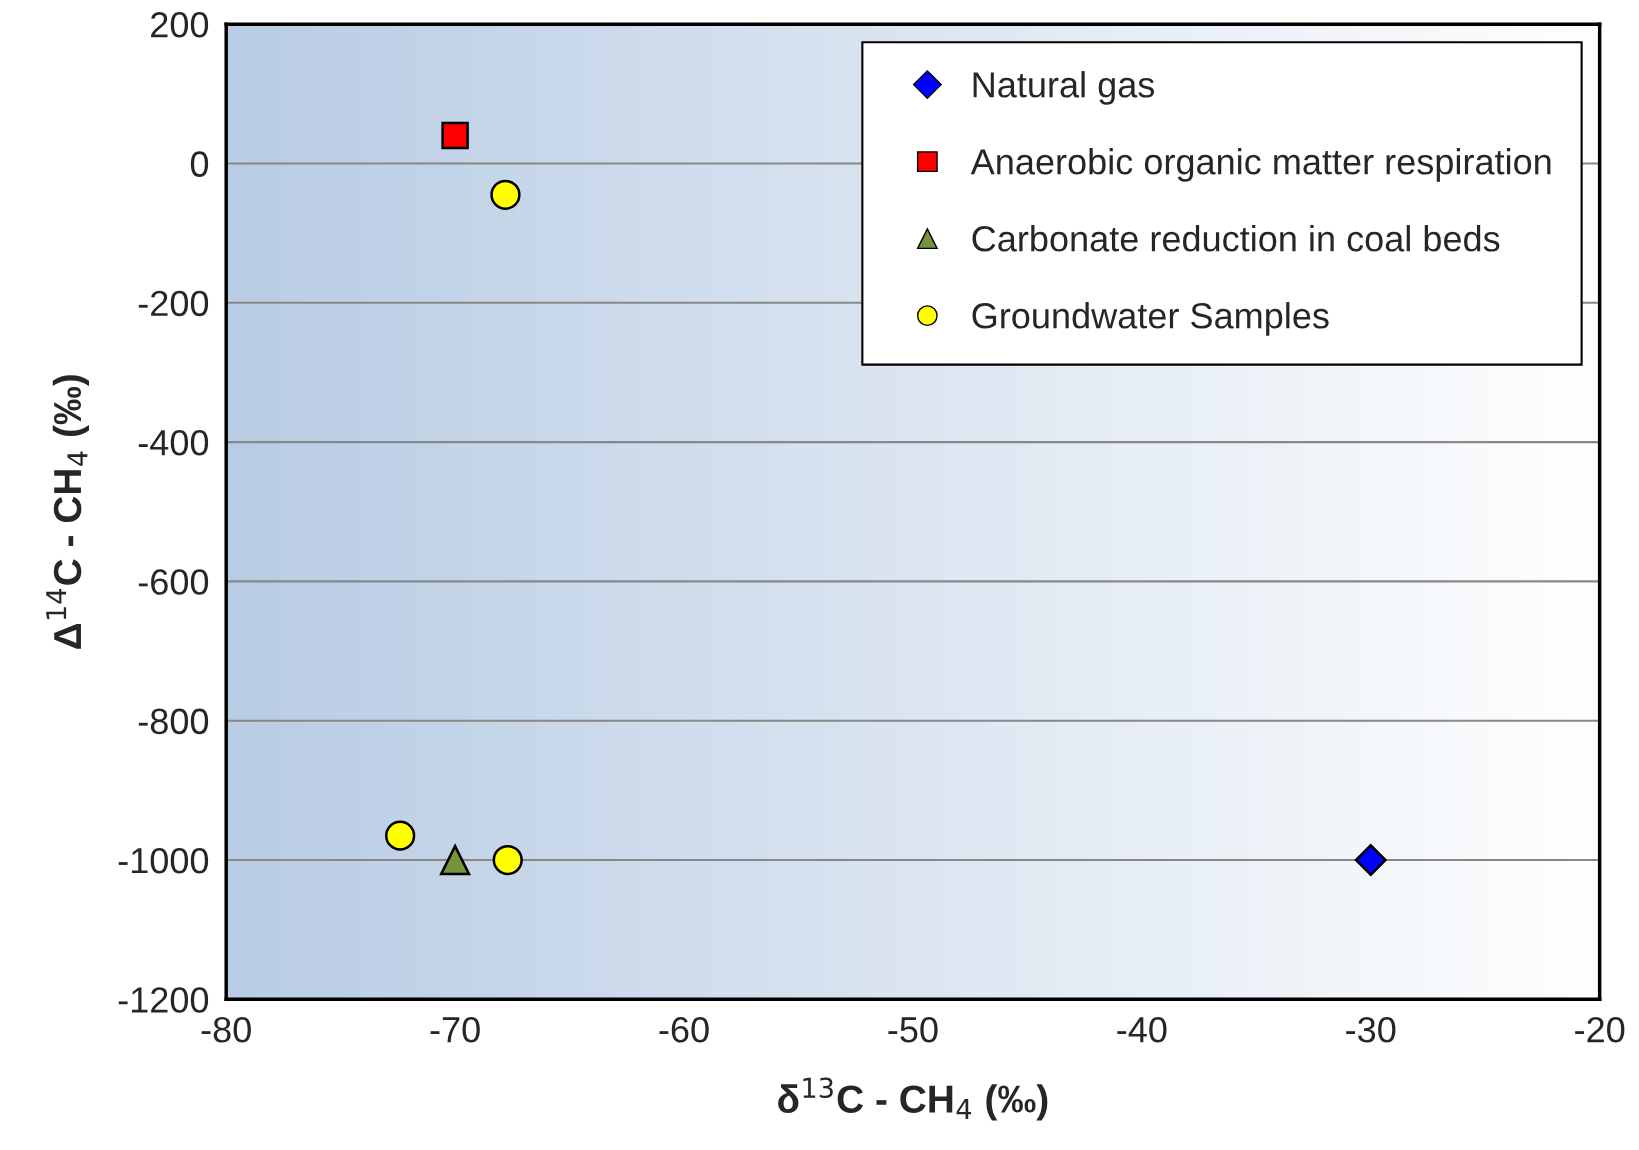 The image size is (1639, 1150). Describe the element at coordinates (913, 1099) in the screenshot. I see `x-axis-title: δ$^{13}$C - CH$_{4}$ (‰)` at that location.